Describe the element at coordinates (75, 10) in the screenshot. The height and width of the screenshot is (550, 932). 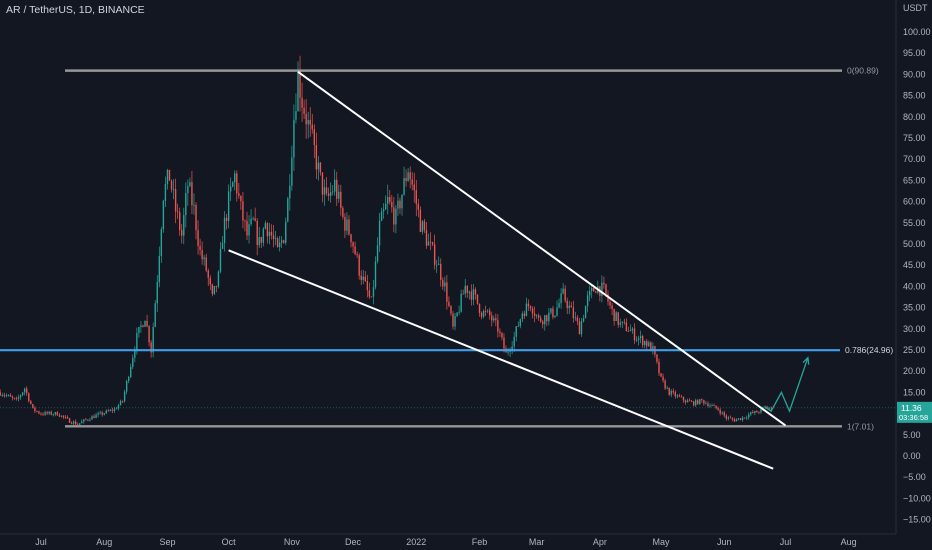
I see `chart-title: AR / TetherUS, 1D, BINANCE` at that location.